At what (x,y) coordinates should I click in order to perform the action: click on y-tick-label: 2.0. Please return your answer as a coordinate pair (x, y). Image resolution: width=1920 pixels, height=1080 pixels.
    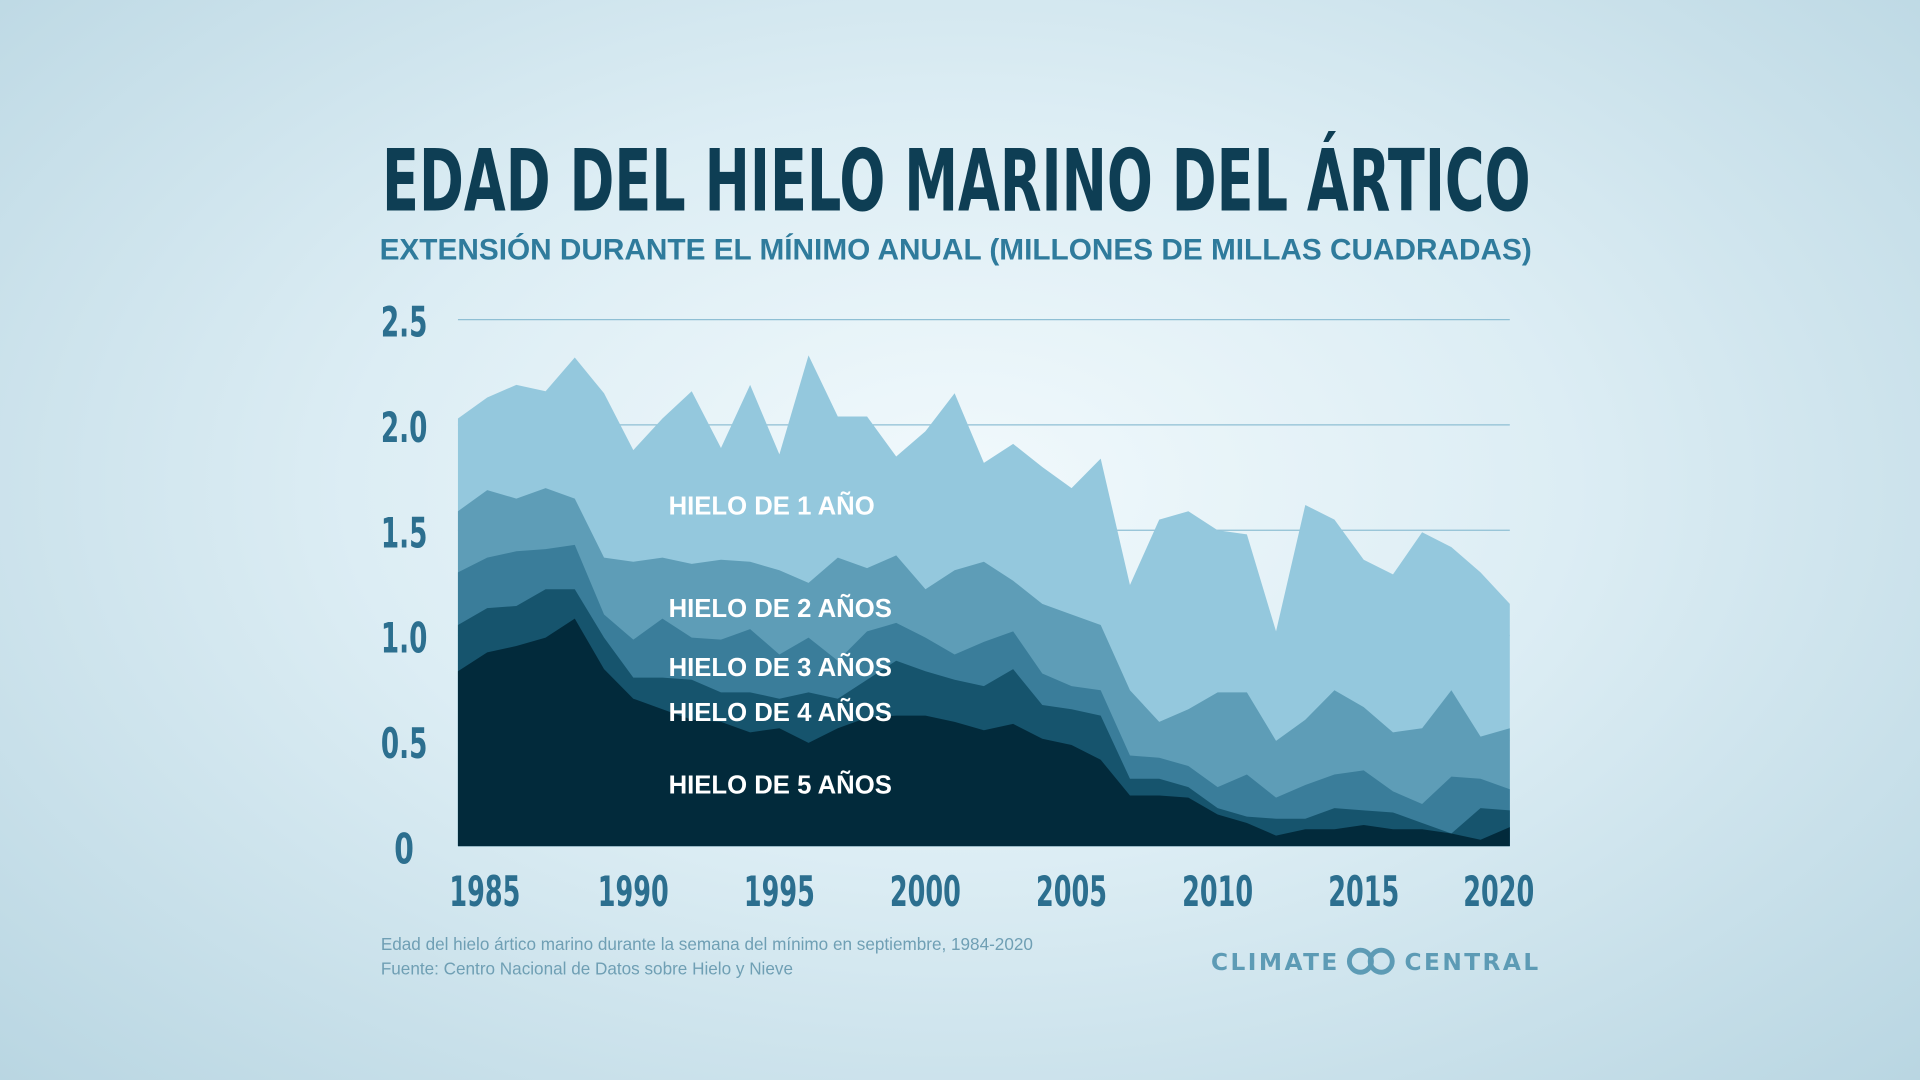
    Looking at the image, I should click on (404, 427).